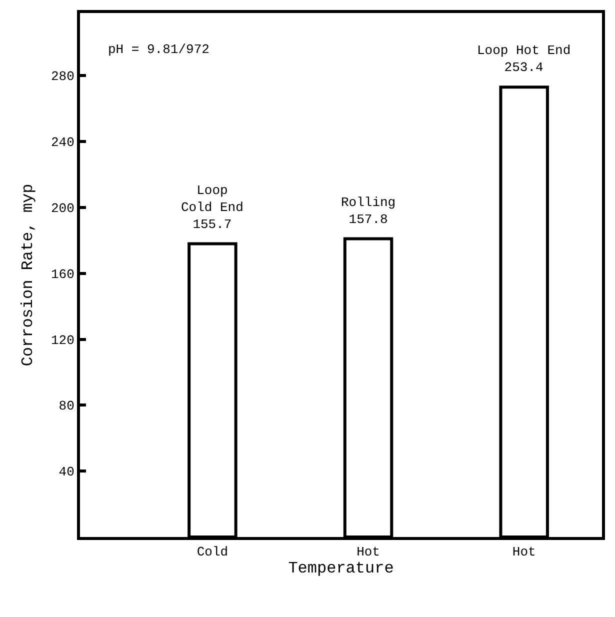 The image size is (615, 617). What do you see at coordinates (159, 49) in the screenshot?
I see `annotation: pH = 9.81/972` at bounding box center [159, 49].